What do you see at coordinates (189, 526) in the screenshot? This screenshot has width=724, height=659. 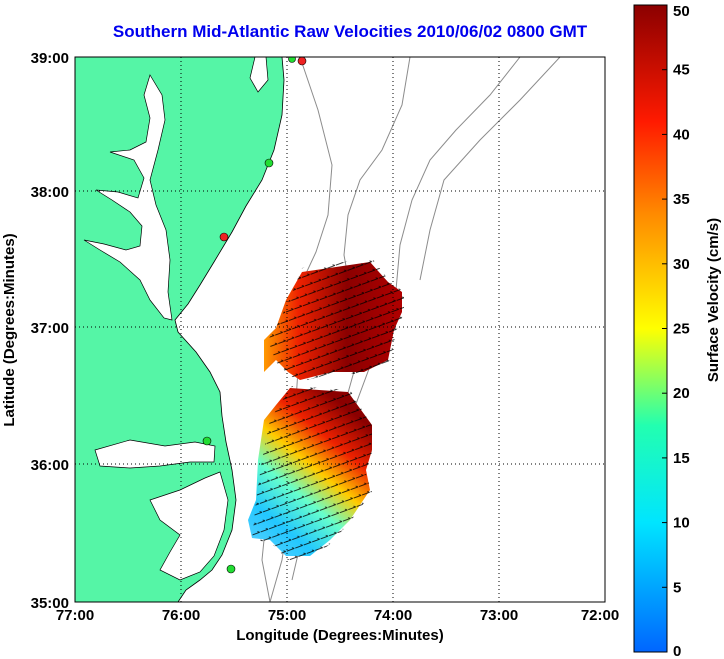 I see `pamlico-sound` at bounding box center [189, 526].